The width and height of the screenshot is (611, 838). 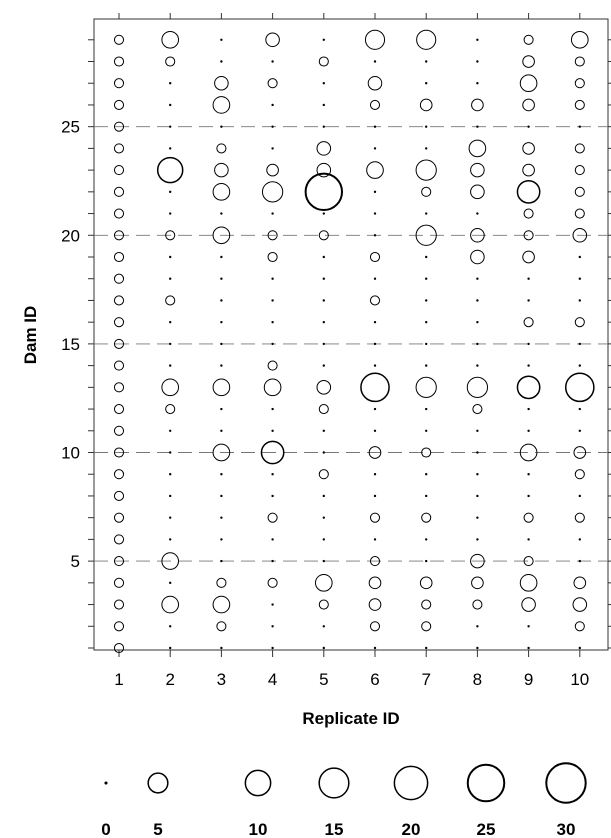 What do you see at coordinates (106, 783) in the screenshot?
I see `legend-bubble` at bounding box center [106, 783].